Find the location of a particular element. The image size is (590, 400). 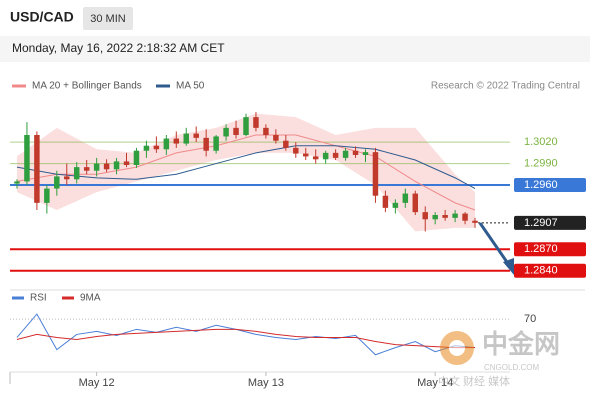

legend-label: 9MA is located at coordinates (90, 298).